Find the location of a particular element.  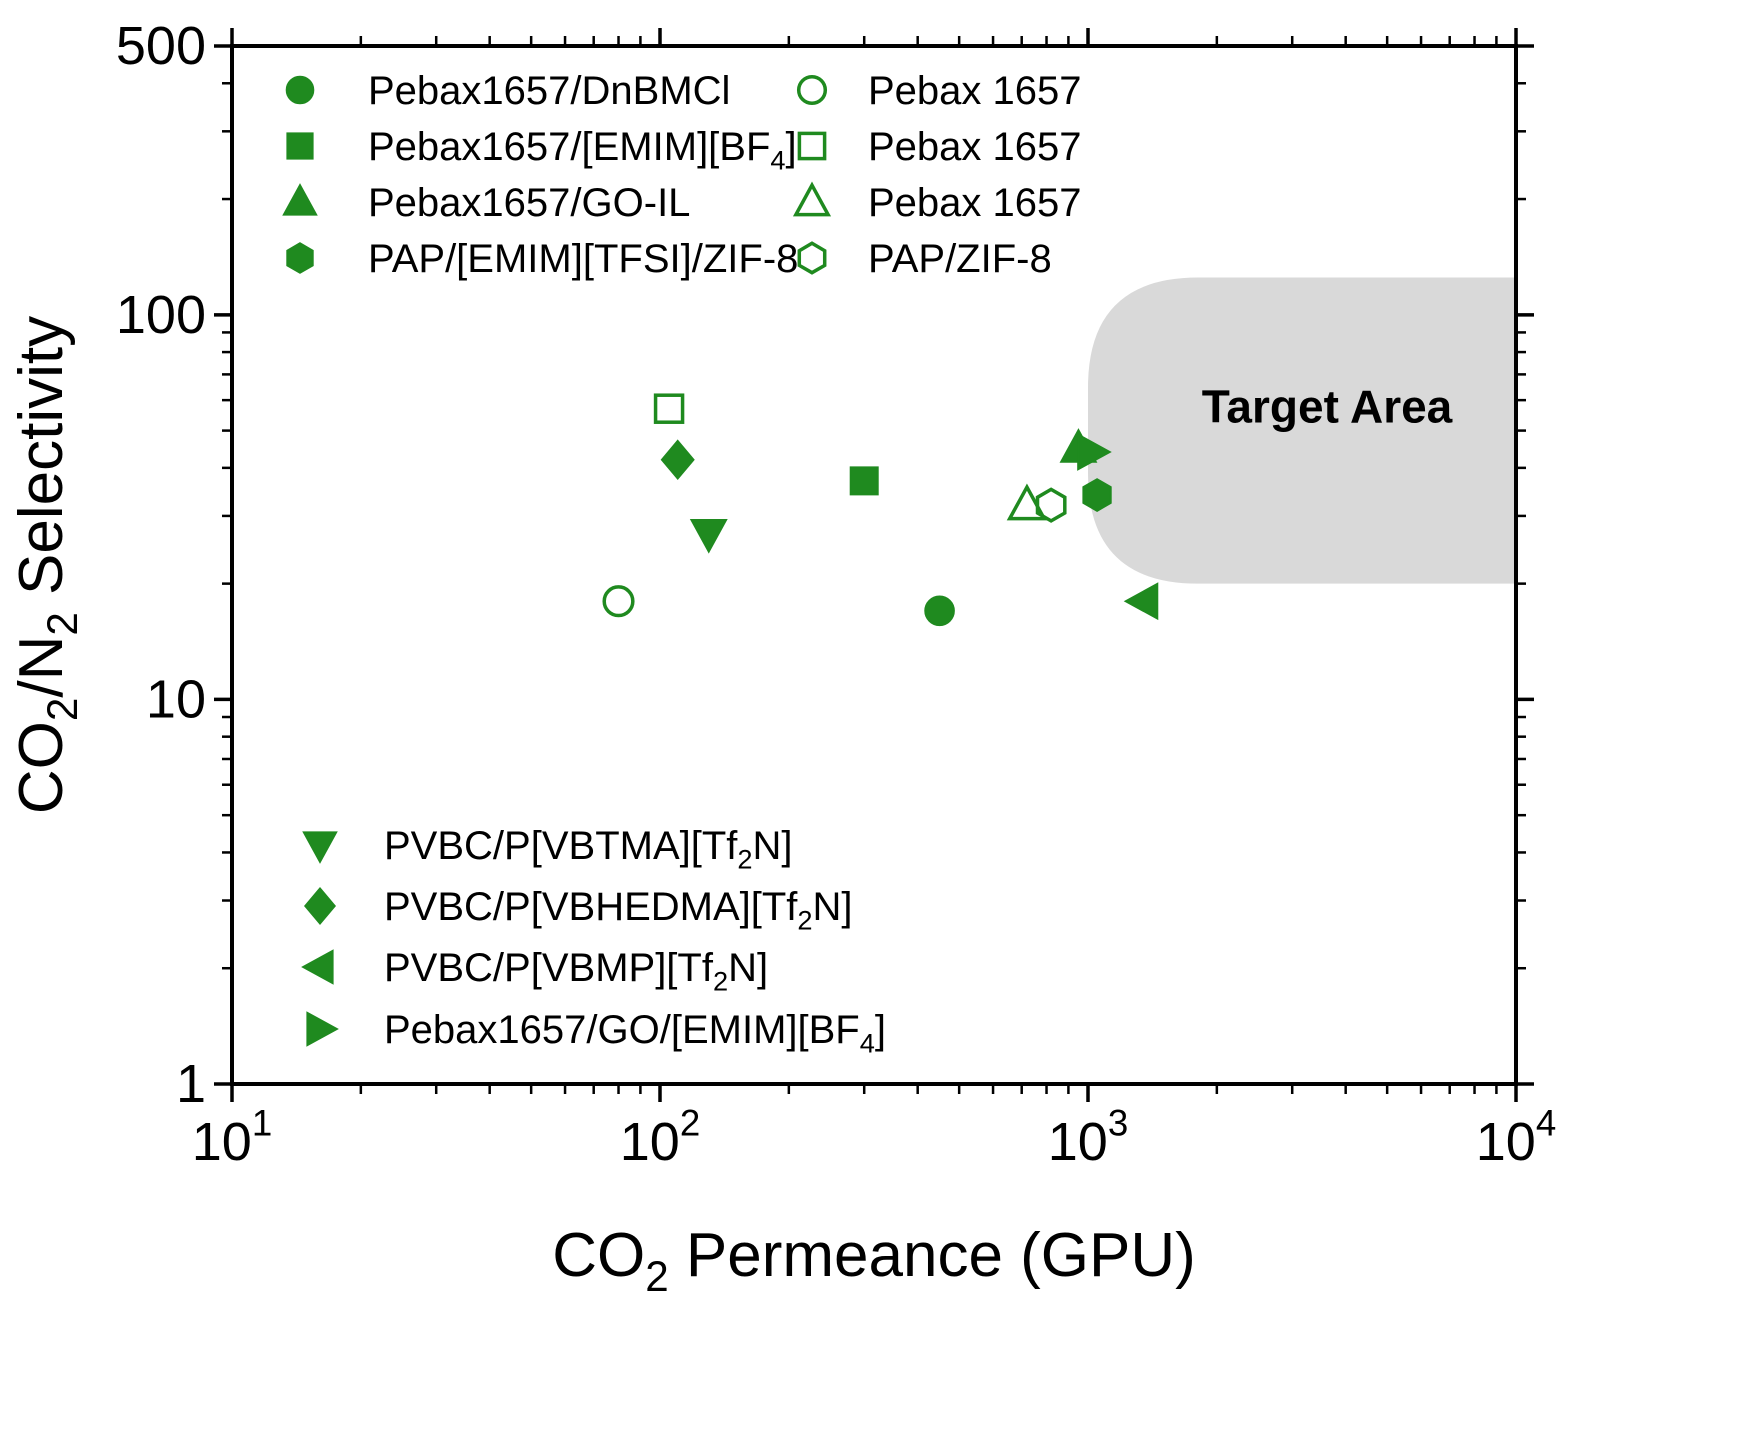

legend-diamond-filled-icon is located at coordinates (320, 906).